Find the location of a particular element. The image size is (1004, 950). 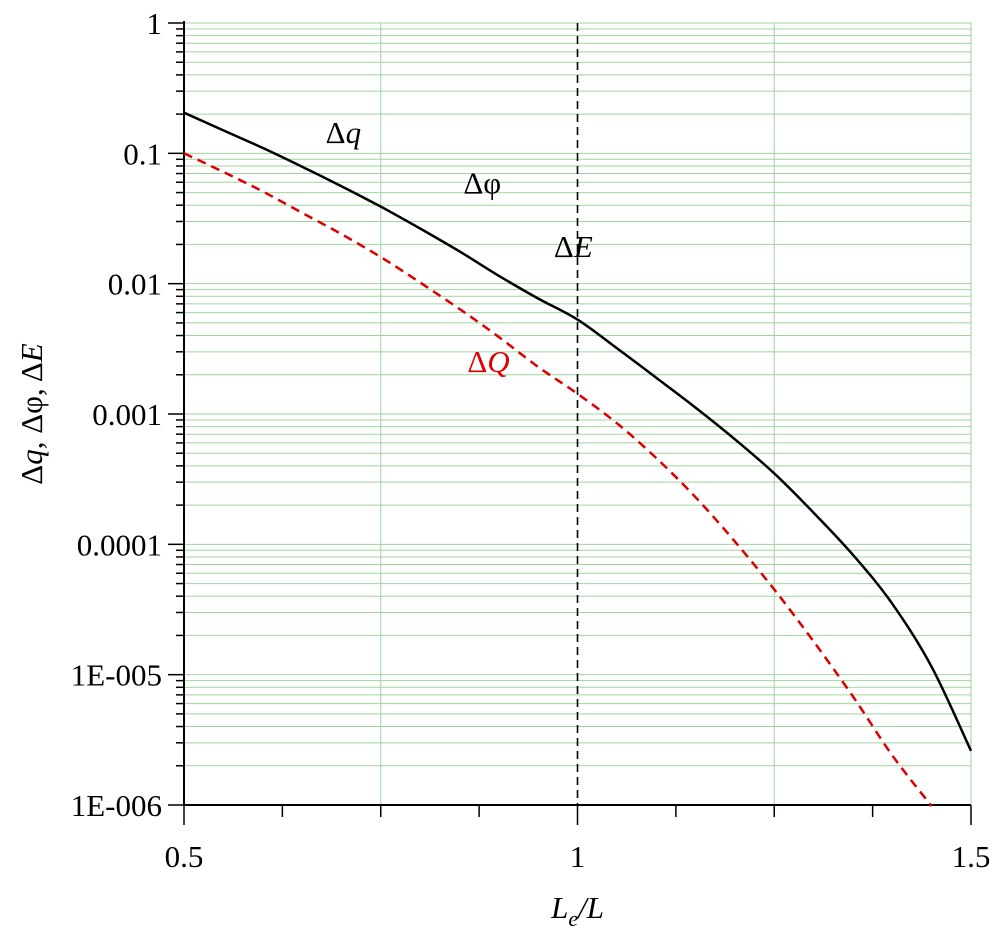

y-tick-label: 0.001 is located at coordinates (127, 414).